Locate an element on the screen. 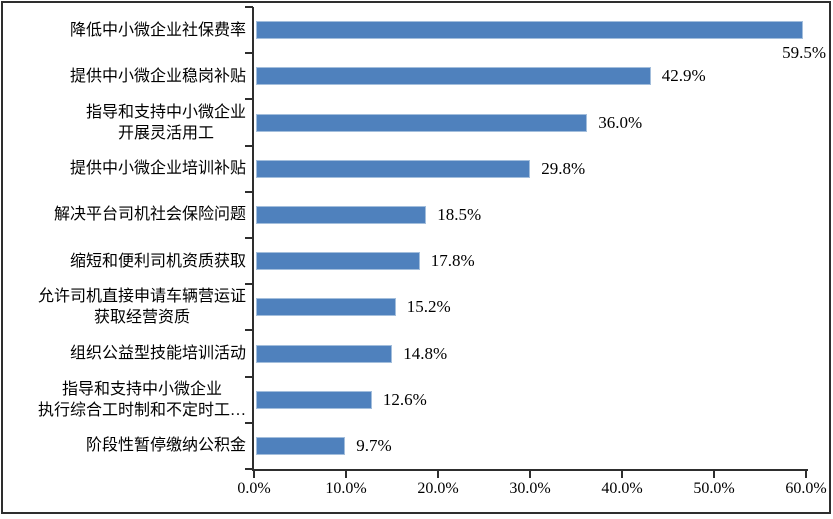  category-row: 提供中小微企业稳岗补贴 is located at coordinates (124, 76).